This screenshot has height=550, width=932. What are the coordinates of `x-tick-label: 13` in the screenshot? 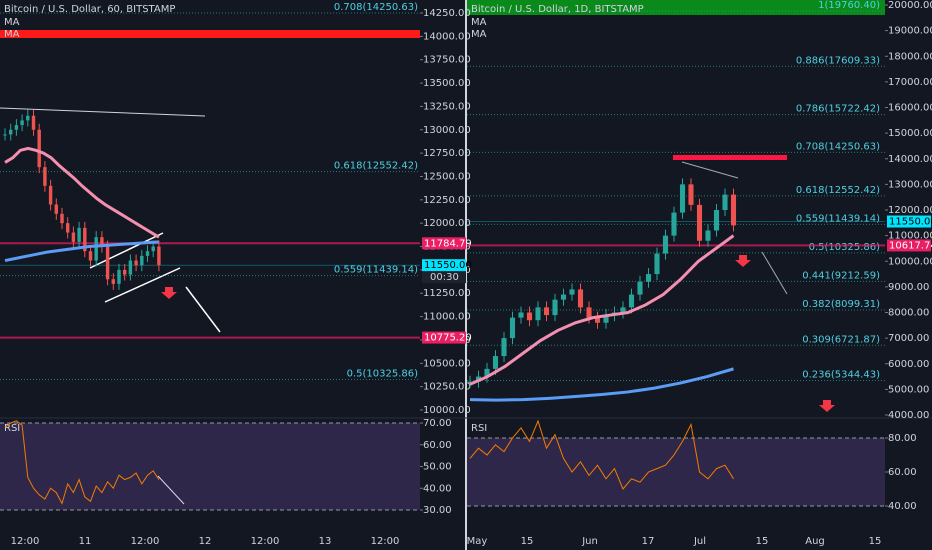 It's located at (325, 541).